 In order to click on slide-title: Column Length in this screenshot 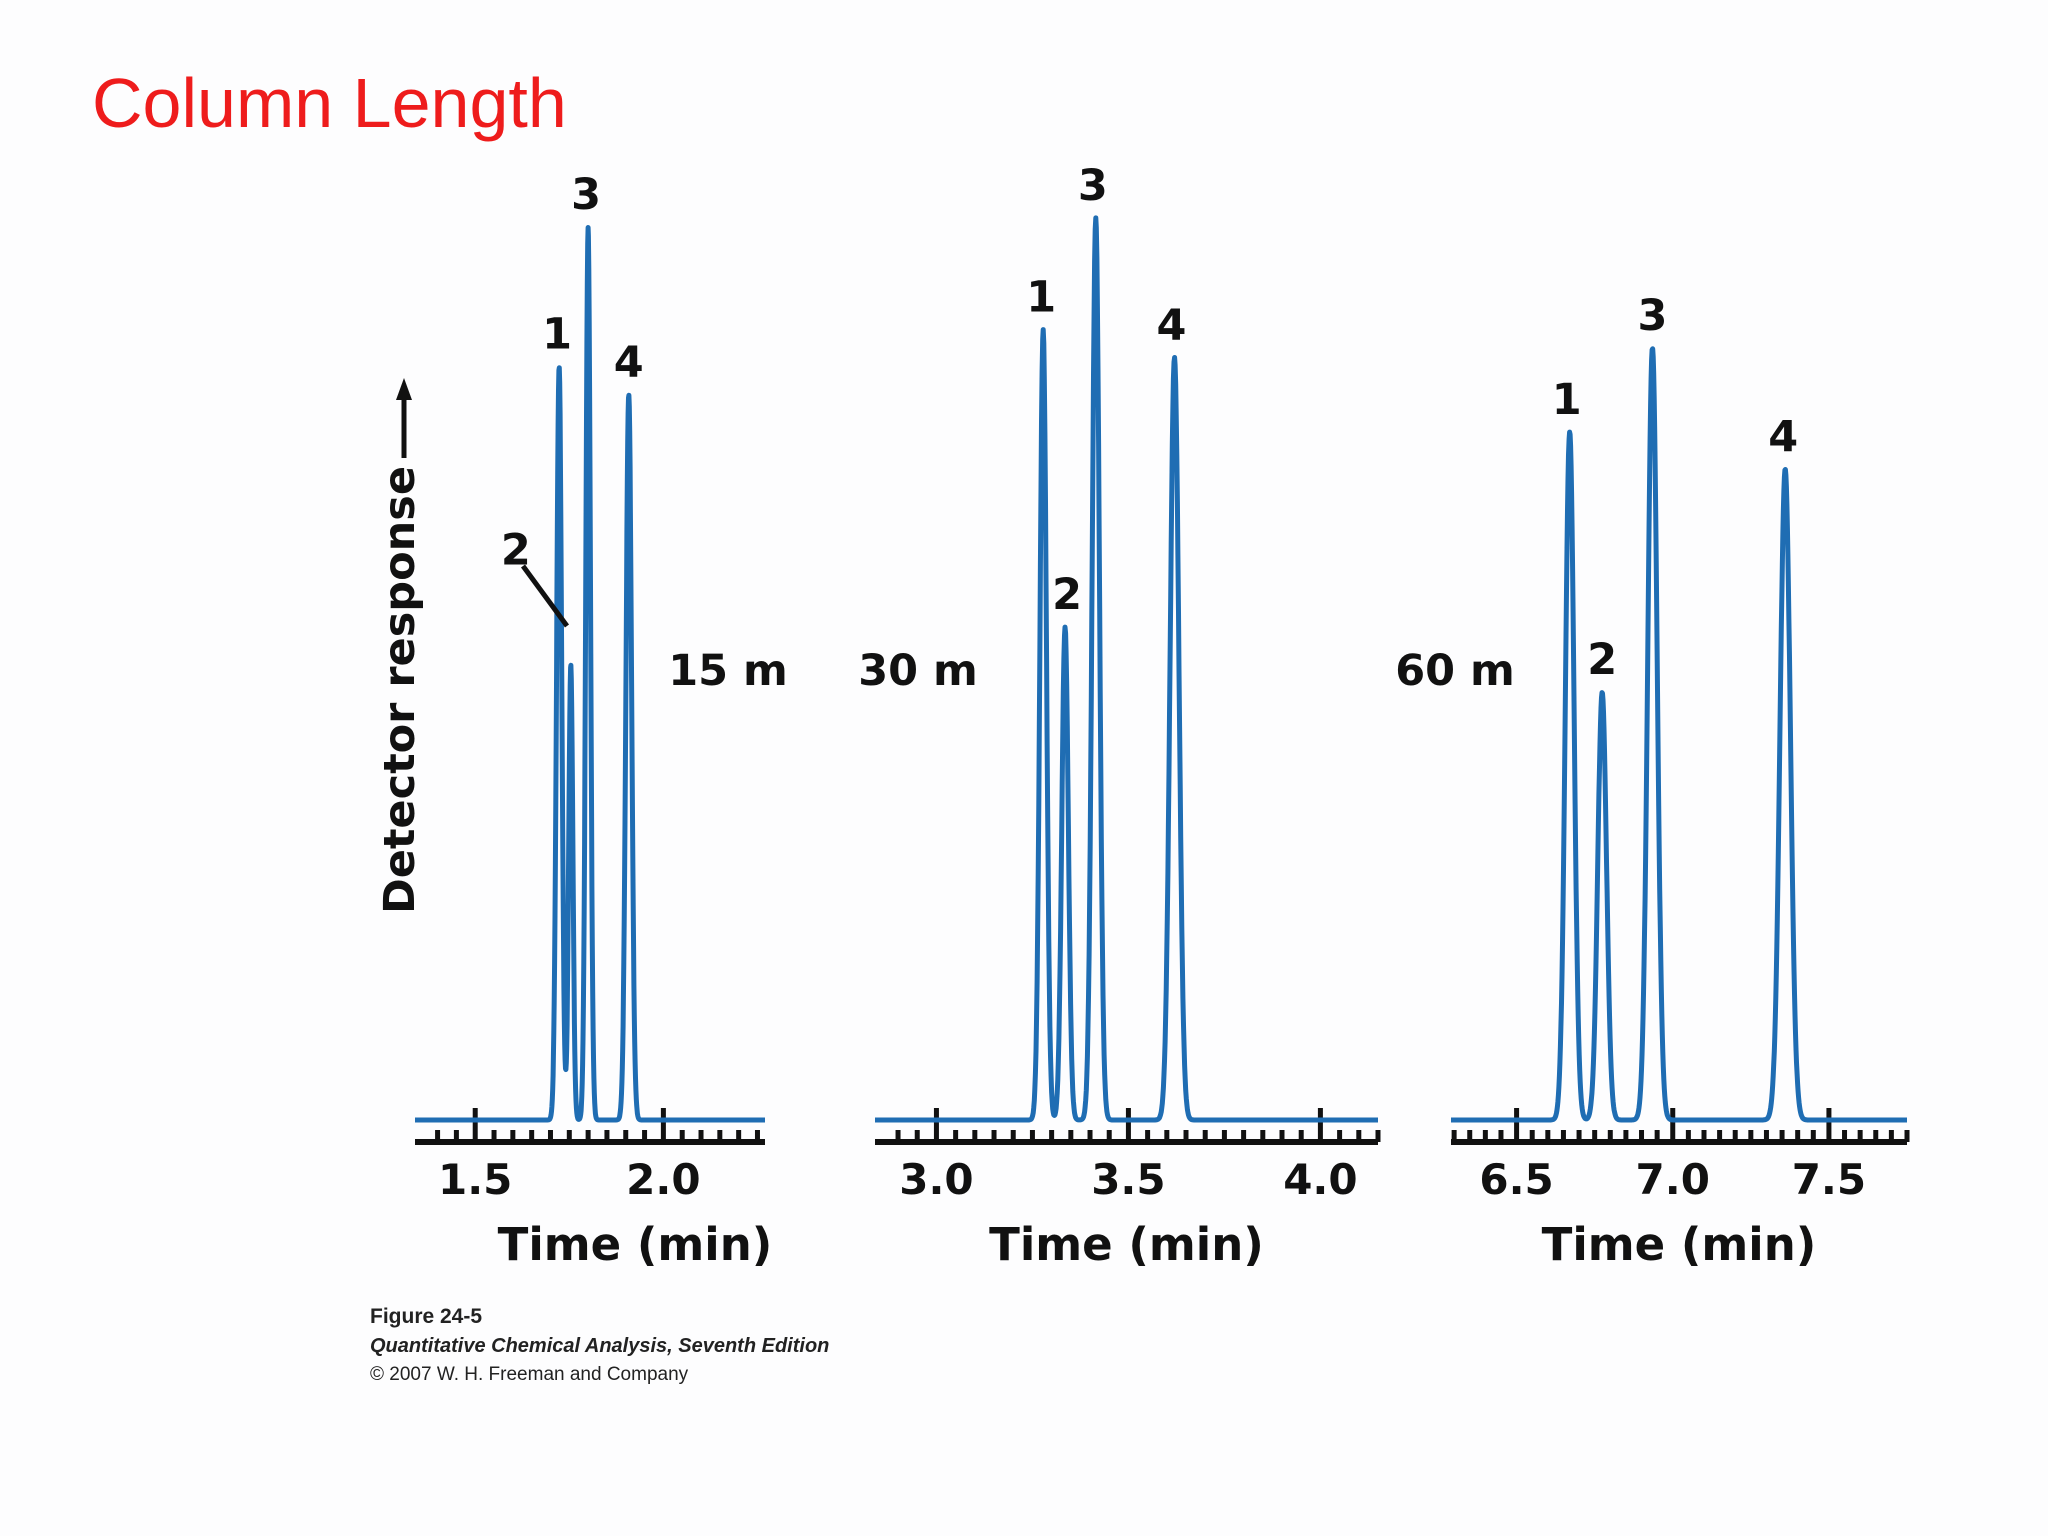, I will do `click(329, 103)`.